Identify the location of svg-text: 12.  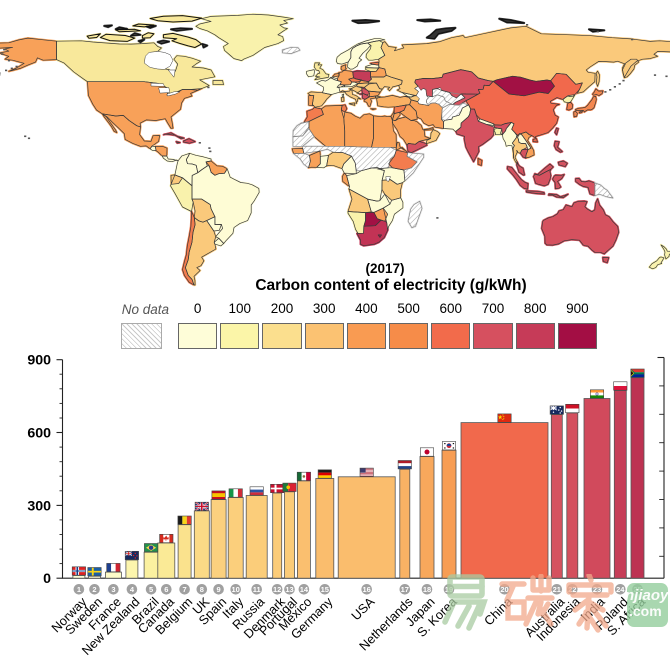
(277, 589).